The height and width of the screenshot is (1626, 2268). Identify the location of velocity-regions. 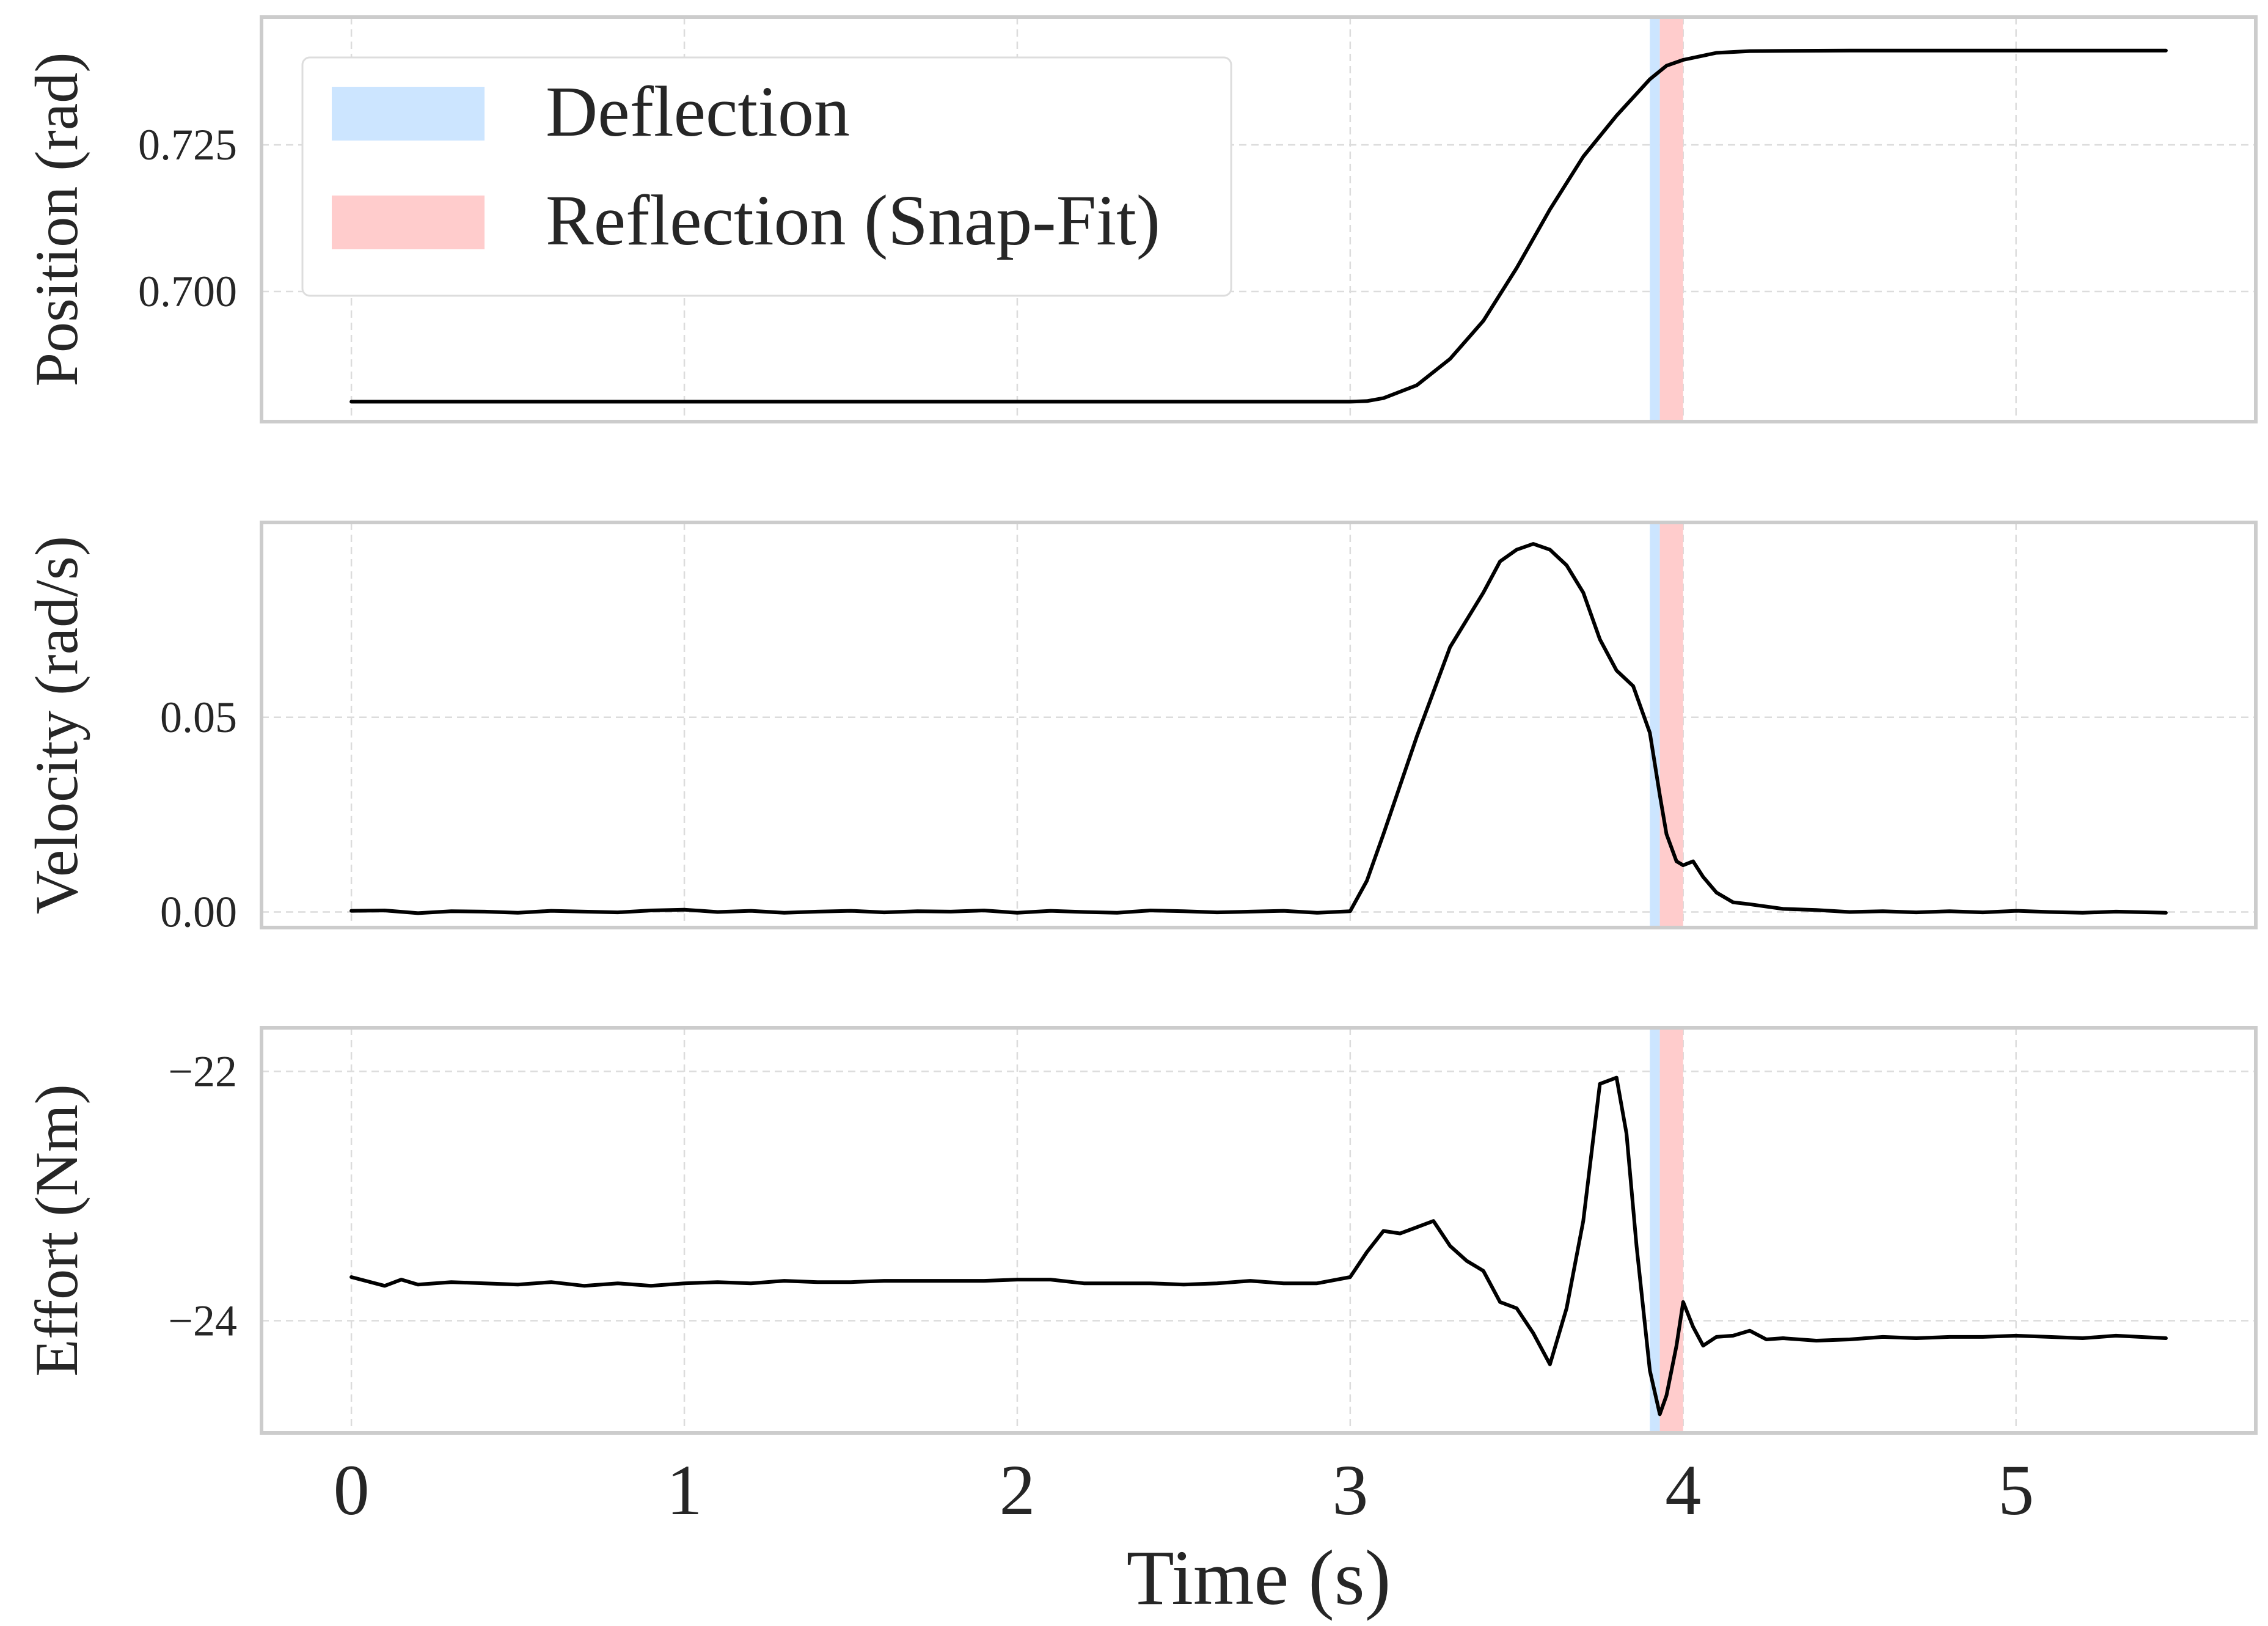
(1666, 725).